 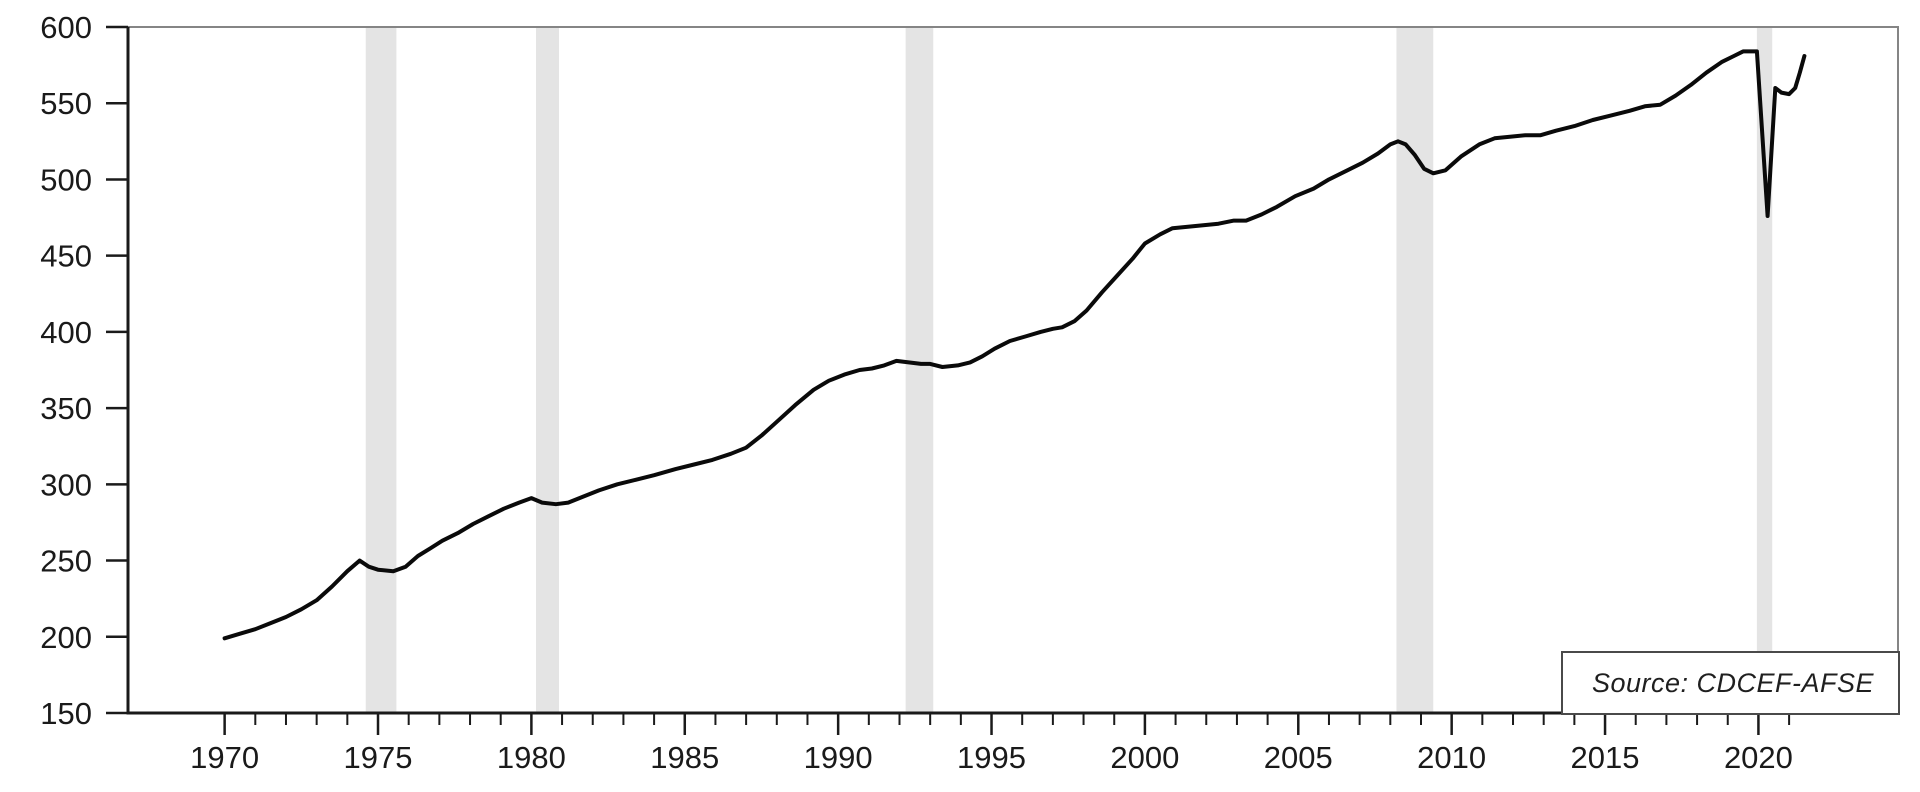 I want to click on x-axis-tick-label: 1980, so click(x=531, y=757).